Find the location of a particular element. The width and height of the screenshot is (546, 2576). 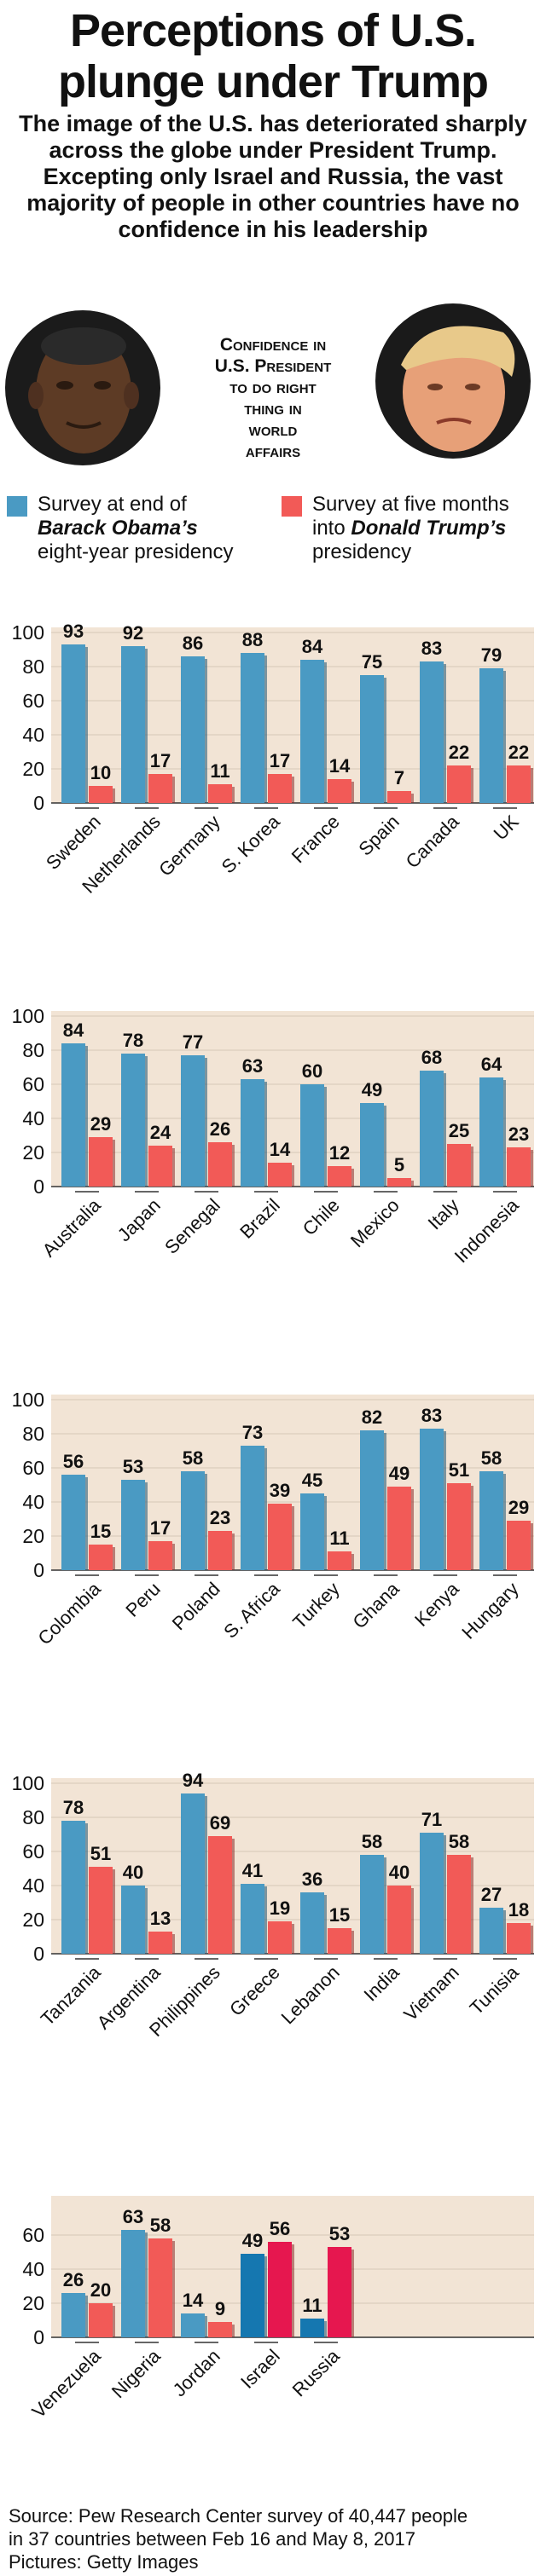

legend-trump-name: Donald Trump’s is located at coordinates (429, 528).